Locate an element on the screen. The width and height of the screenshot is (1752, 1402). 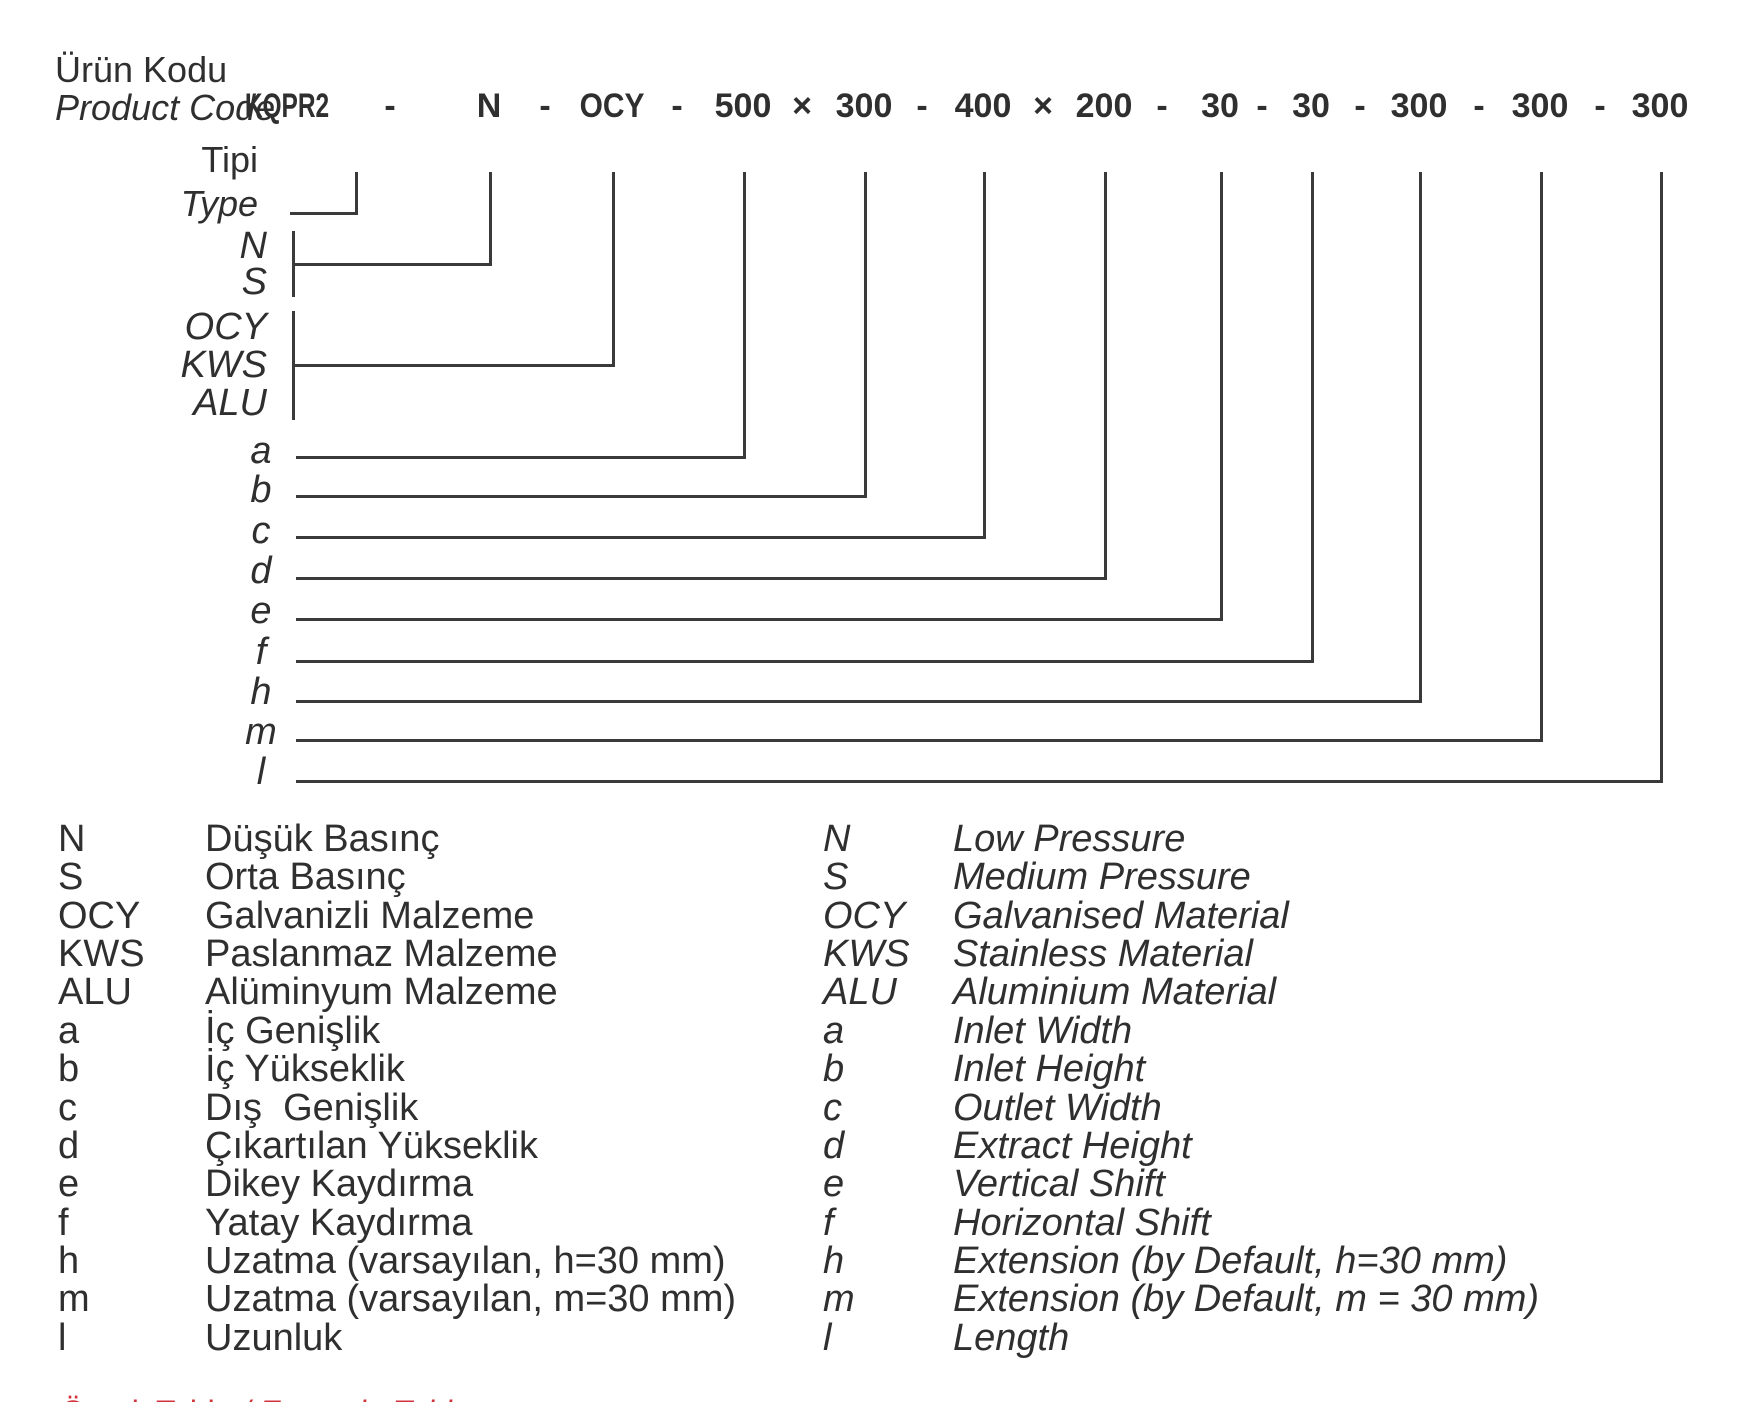
legend-text-en: Low Pressure is located at coordinates (1069, 839).